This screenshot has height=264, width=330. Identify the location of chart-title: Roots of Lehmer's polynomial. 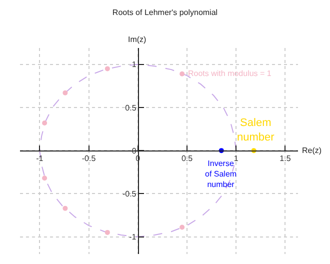
(165, 12).